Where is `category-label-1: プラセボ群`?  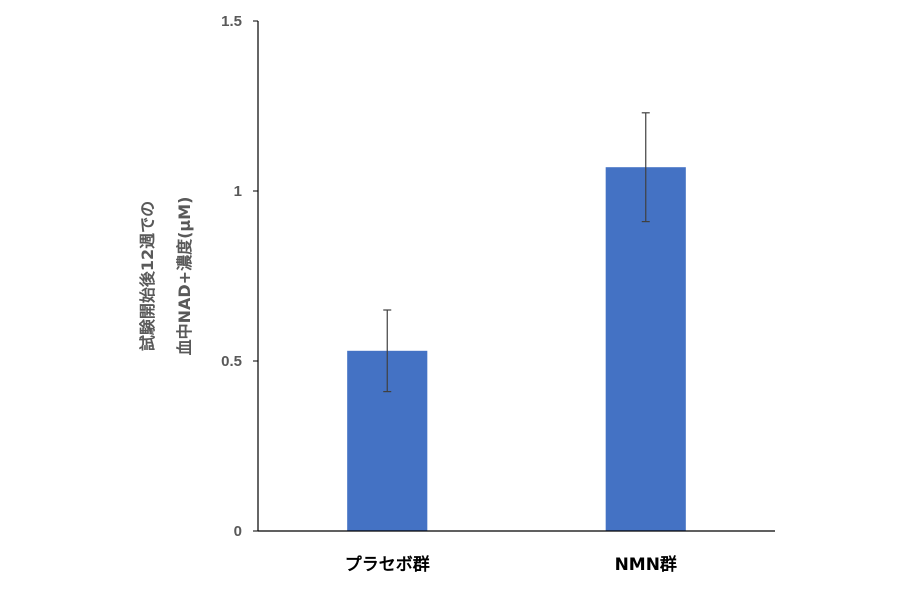 category-label-1: プラセボ群 is located at coordinates (387, 564).